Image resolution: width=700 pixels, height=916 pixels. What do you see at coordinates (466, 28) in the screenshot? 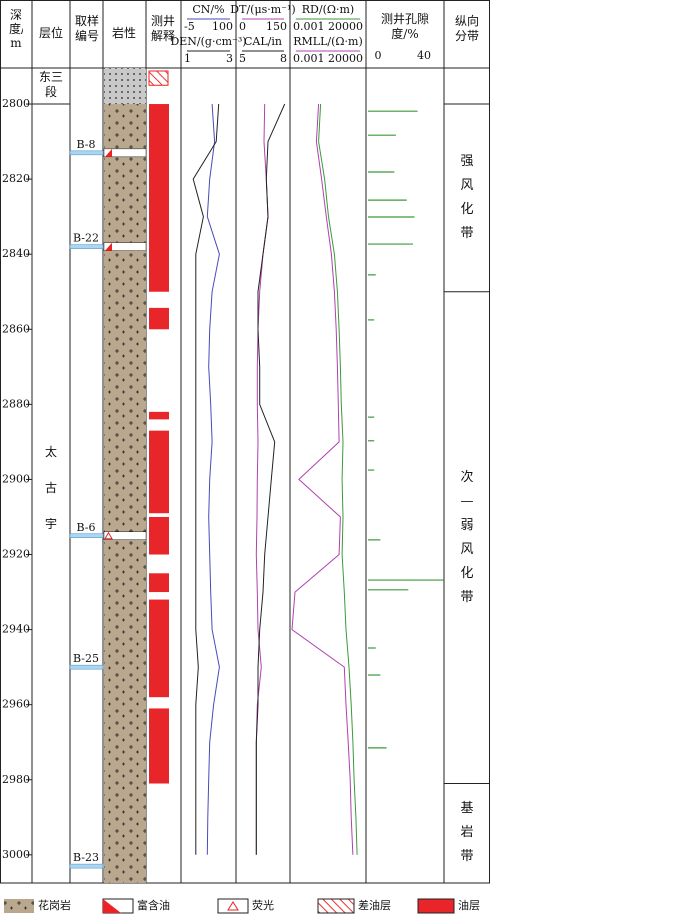
I see `header-zone: 纵向分带` at bounding box center [466, 28].